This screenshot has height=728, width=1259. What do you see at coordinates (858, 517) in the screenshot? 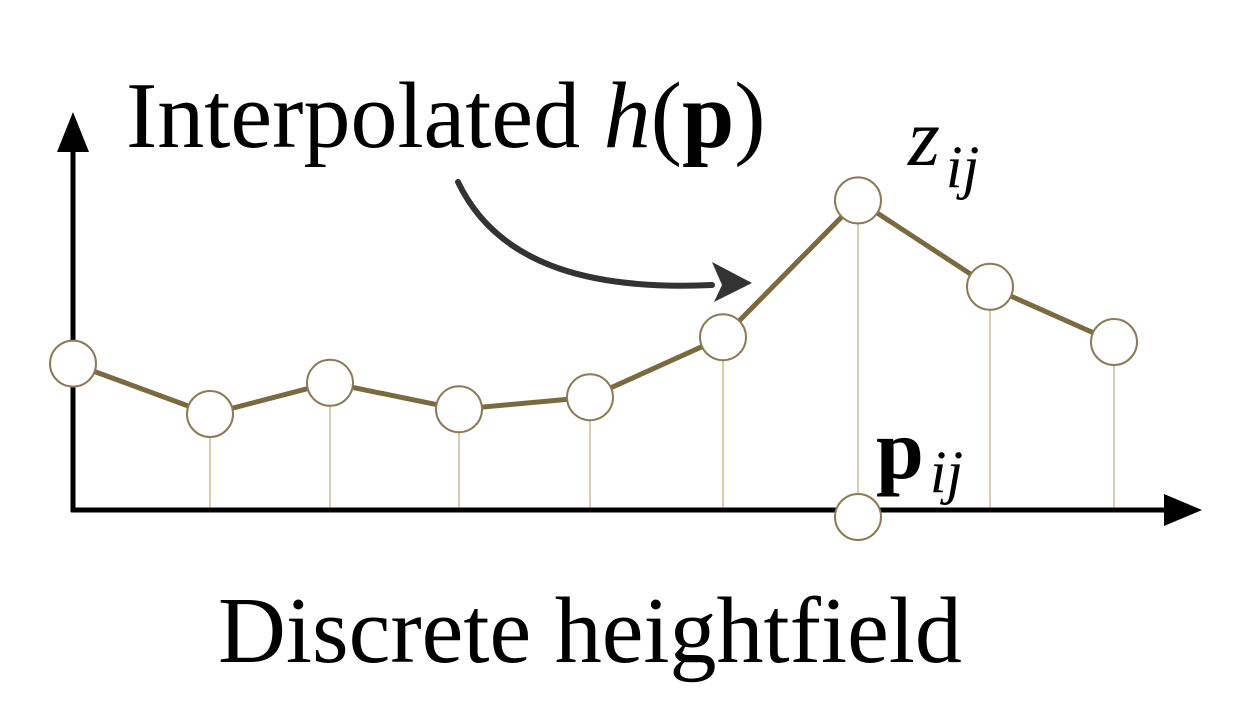
I see `point-pij-node` at bounding box center [858, 517].